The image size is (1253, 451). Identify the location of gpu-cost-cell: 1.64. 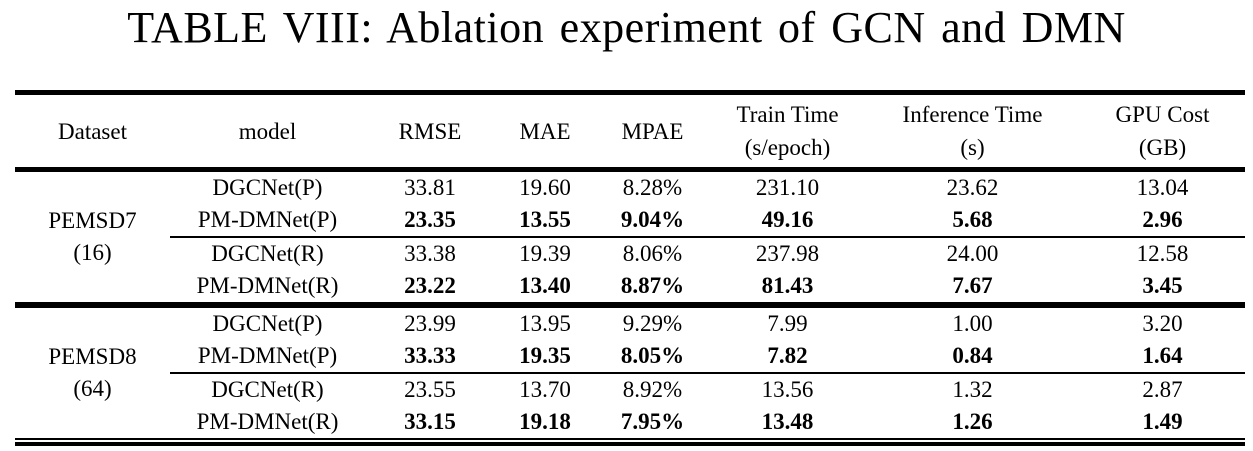
(1162, 355).